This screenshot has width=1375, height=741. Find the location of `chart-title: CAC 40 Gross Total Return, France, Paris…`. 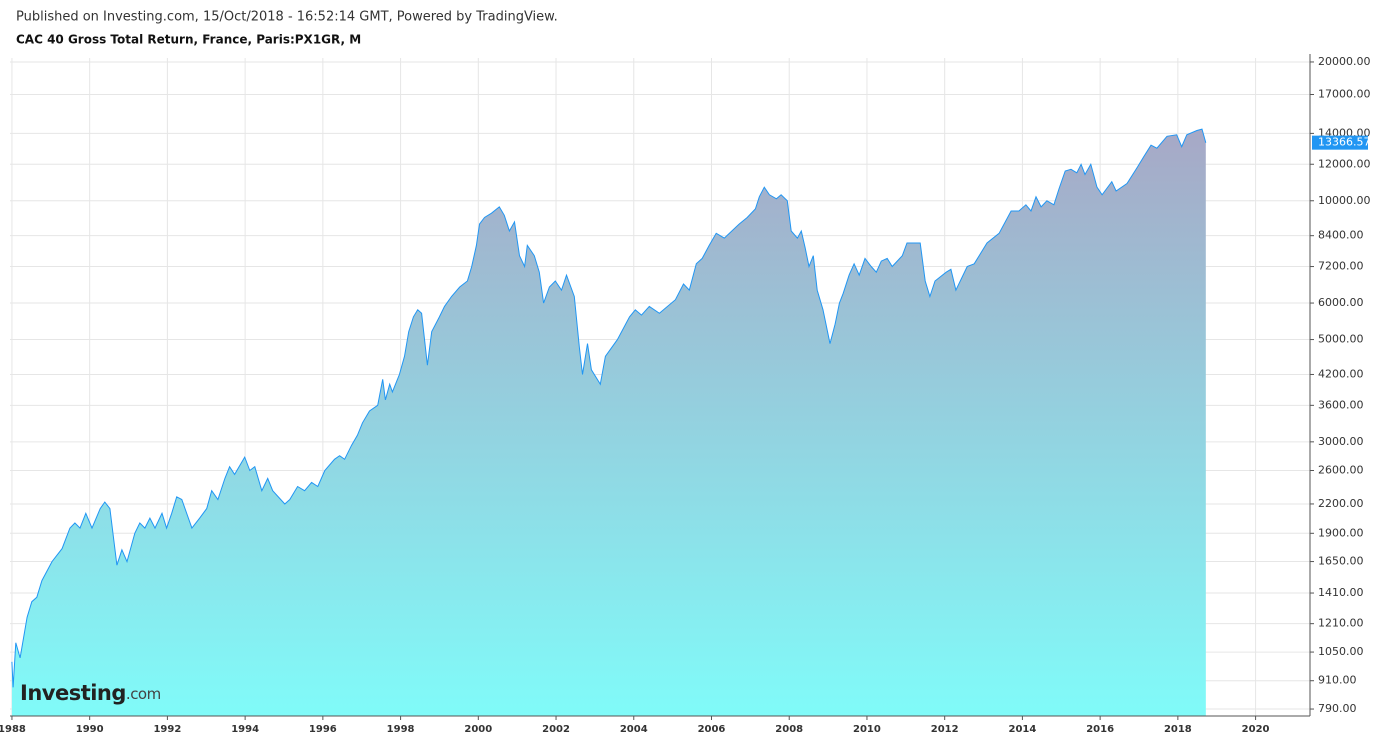

chart-title: CAC 40 Gross Total Return, France, Paris… is located at coordinates (188, 40).